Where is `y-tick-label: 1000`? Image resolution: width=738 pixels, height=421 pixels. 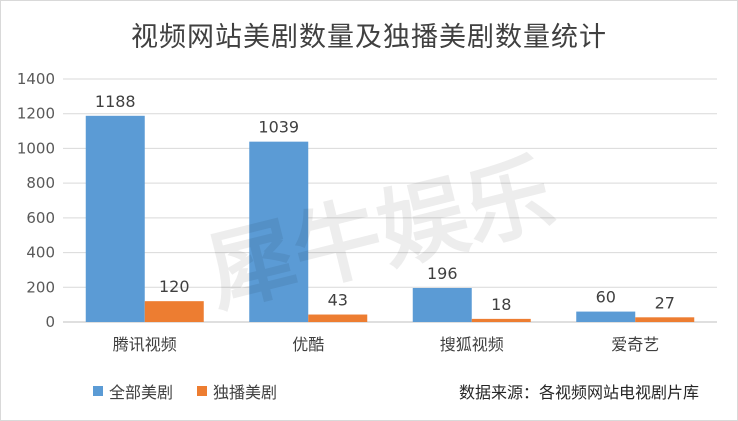
y-tick-label: 1000 is located at coordinates (36, 148).